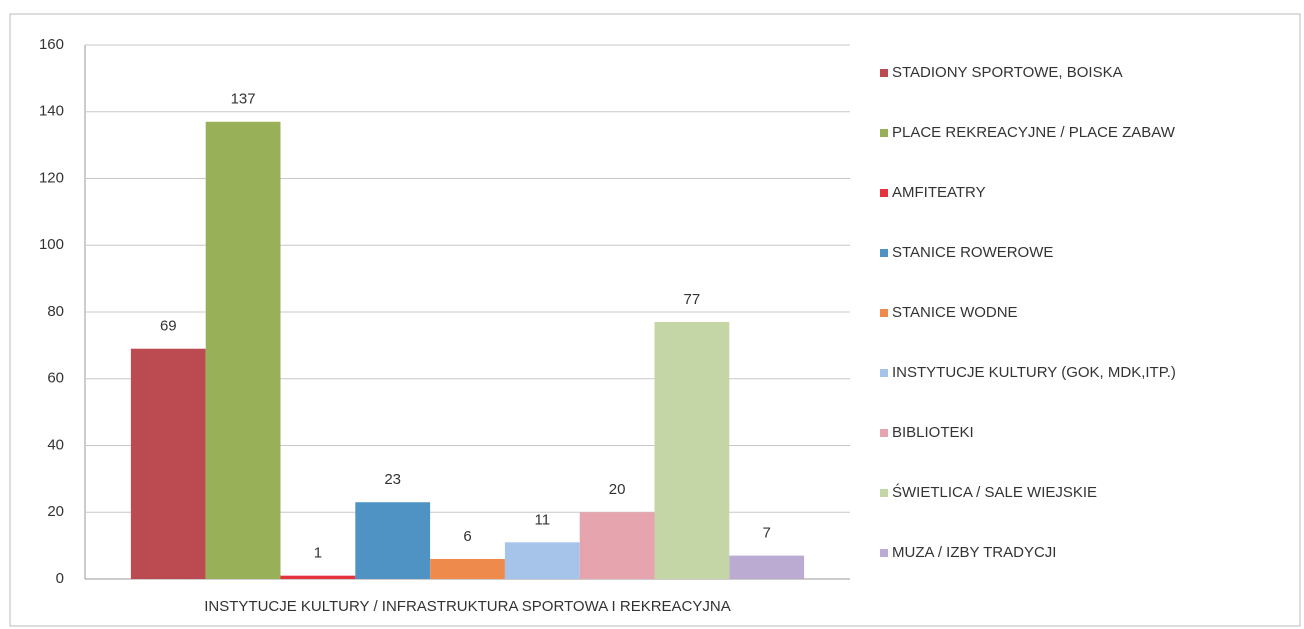 The width and height of the screenshot is (1304, 629). Describe the element at coordinates (55, 378) in the screenshot. I see `y-tick-label: 60` at that location.